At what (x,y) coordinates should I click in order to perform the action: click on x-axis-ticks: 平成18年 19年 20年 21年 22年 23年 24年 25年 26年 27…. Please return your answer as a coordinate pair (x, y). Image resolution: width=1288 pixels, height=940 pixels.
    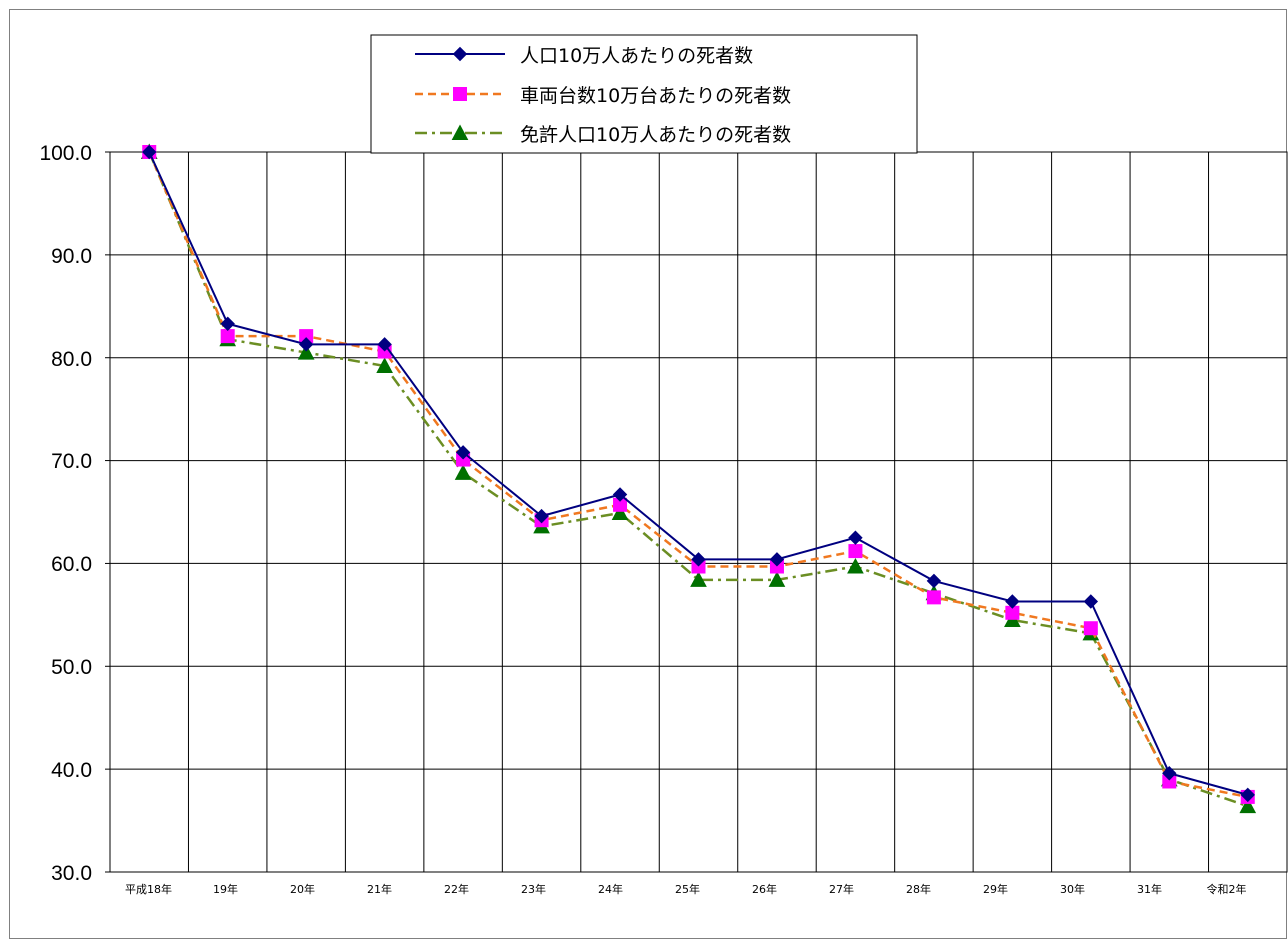
    Looking at the image, I should click on (686, 889).